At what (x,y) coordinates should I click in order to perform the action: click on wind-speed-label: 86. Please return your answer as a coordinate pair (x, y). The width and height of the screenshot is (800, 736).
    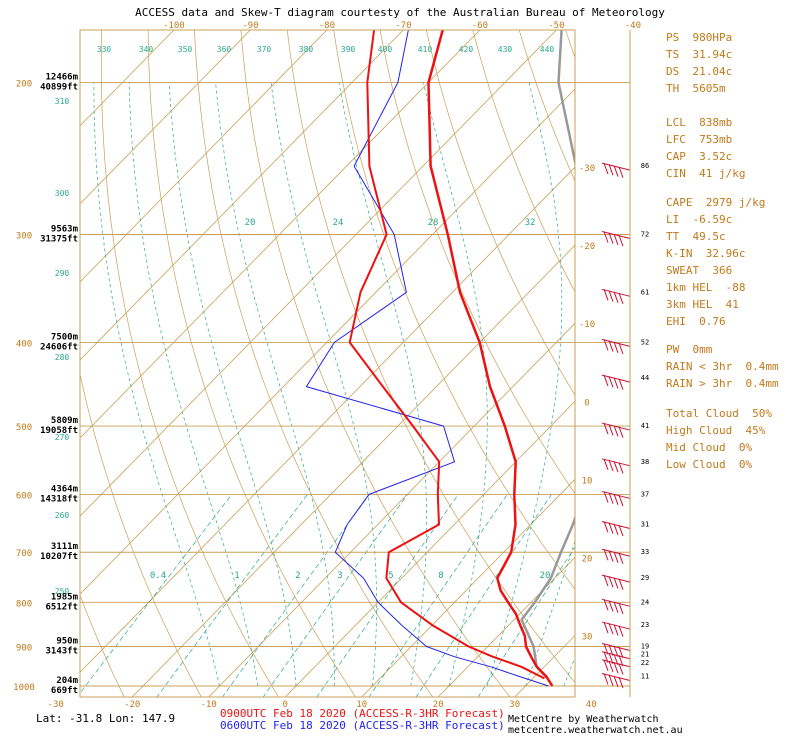
    Looking at the image, I should click on (645, 166).